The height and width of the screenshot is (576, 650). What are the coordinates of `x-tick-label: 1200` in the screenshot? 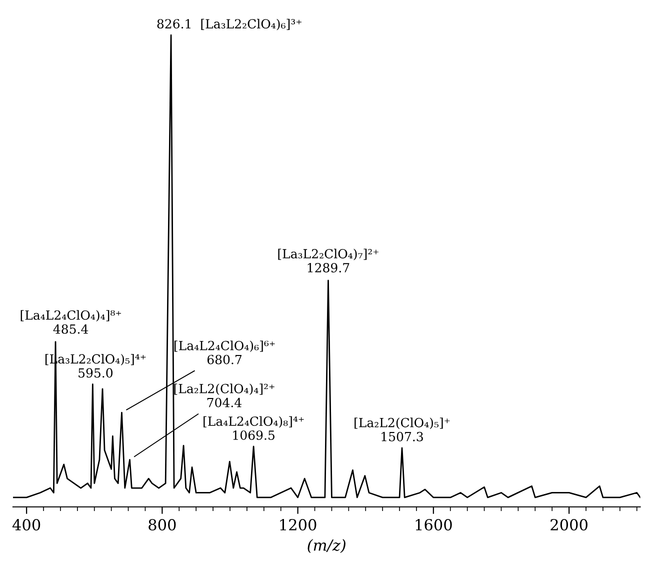 It's located at (298, 524).